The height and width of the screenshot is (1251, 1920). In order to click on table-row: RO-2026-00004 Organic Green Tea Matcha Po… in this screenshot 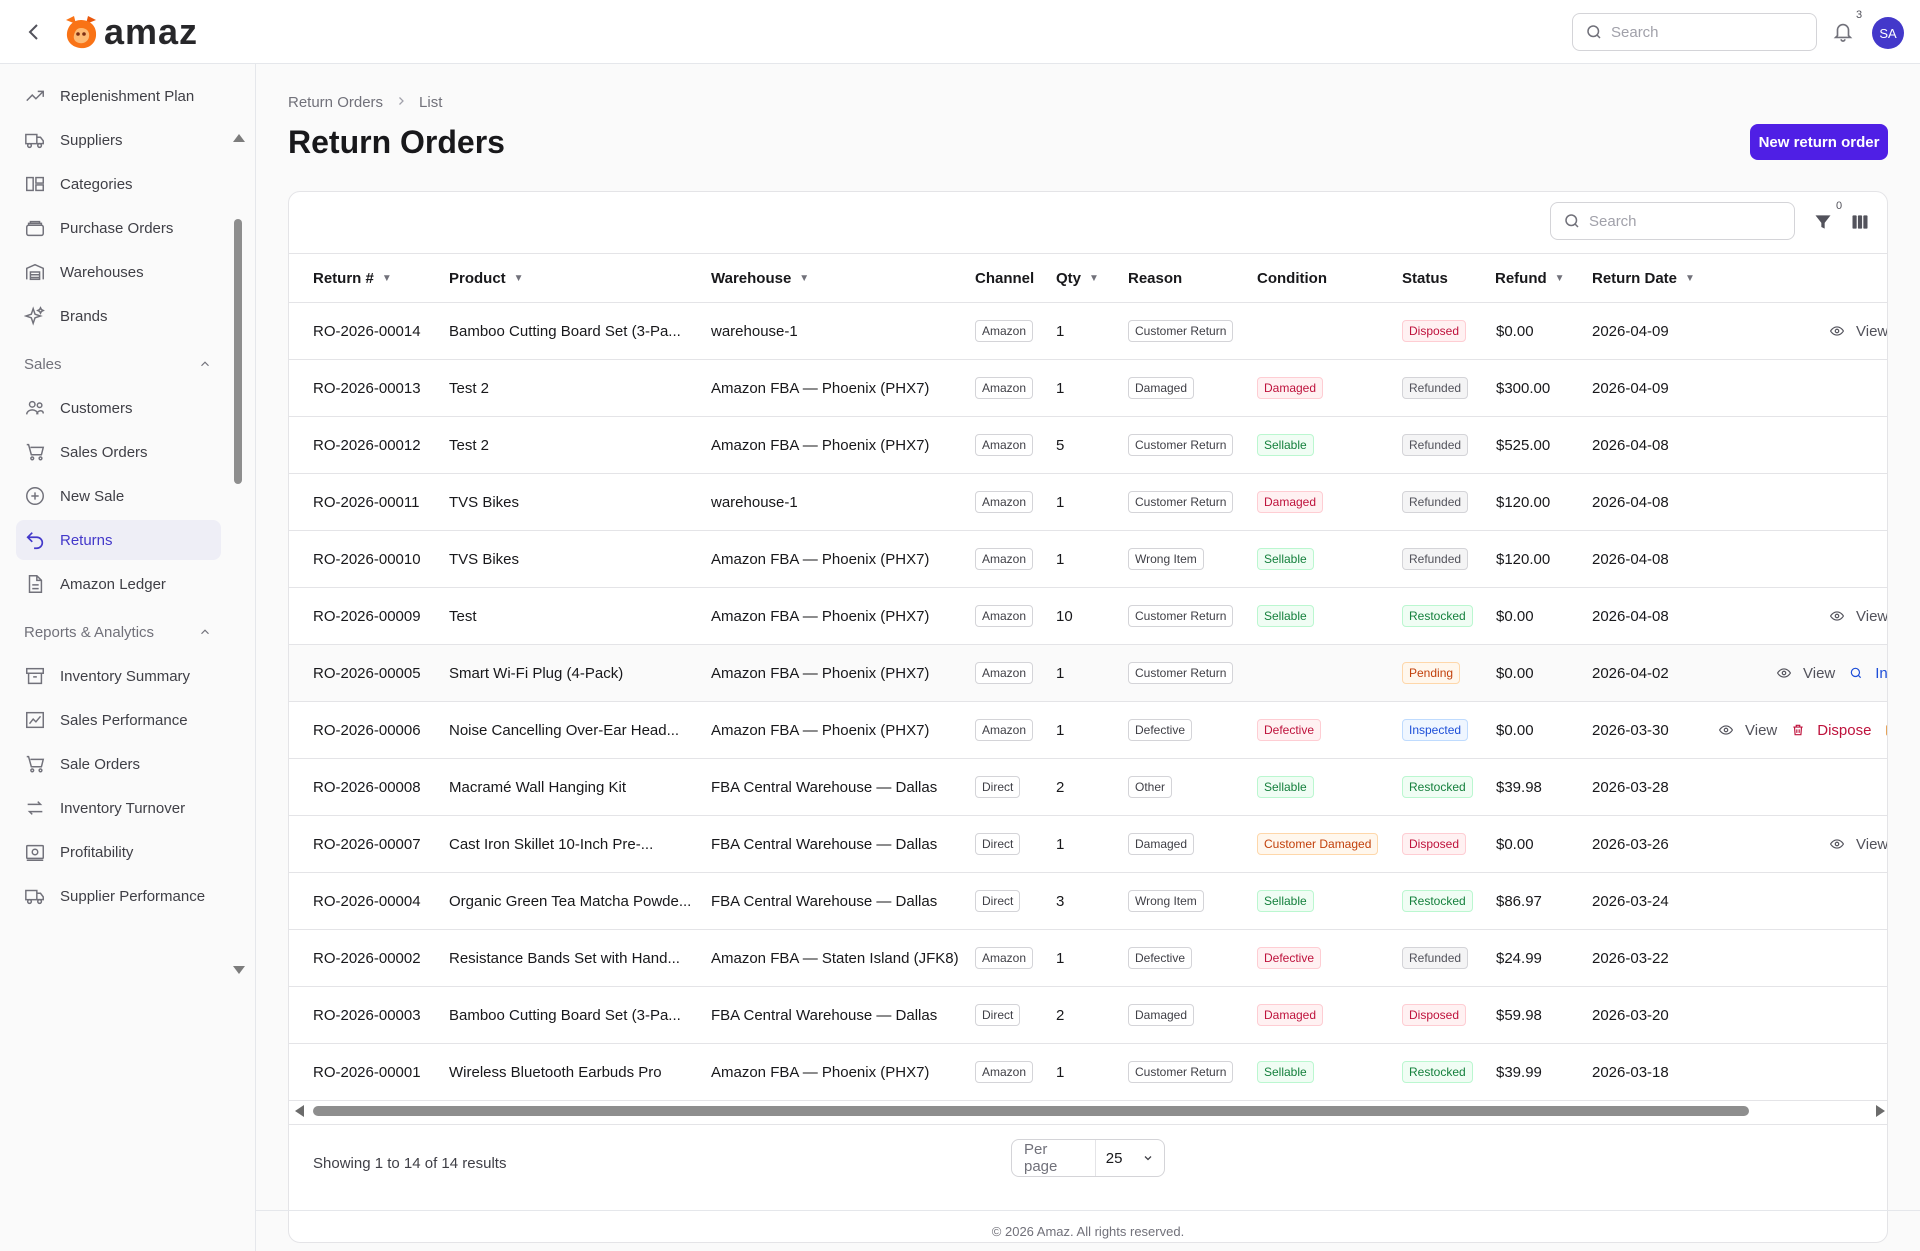, I will do `click(1088, 901)`.